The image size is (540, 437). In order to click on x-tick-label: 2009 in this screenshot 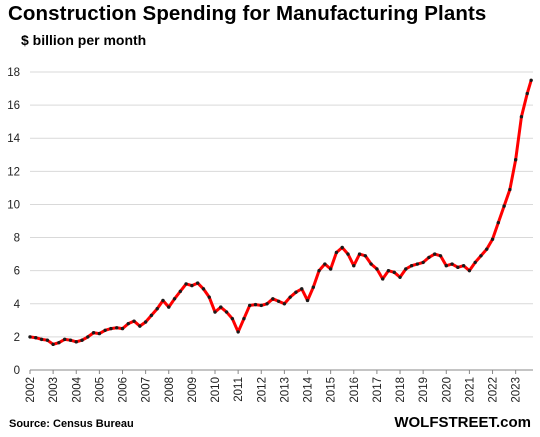, I will do `click(193, 390)`.